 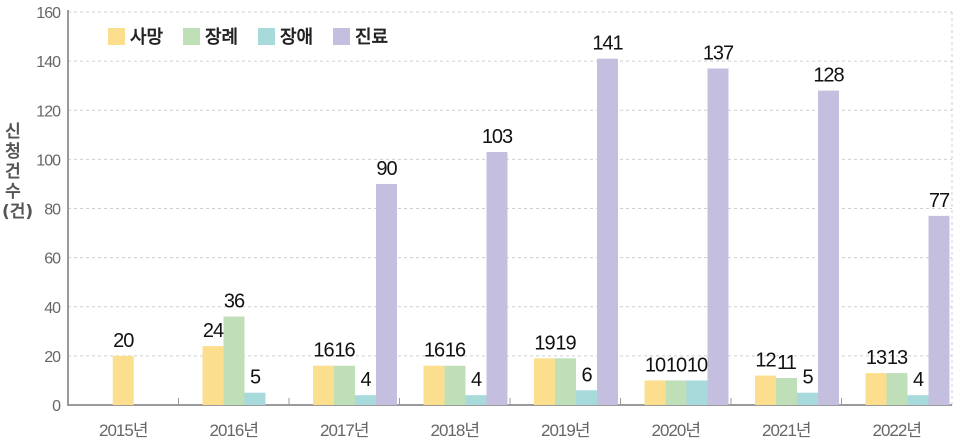 I want to click on legend-label-사망: 사망, so click(x=147, y=37).